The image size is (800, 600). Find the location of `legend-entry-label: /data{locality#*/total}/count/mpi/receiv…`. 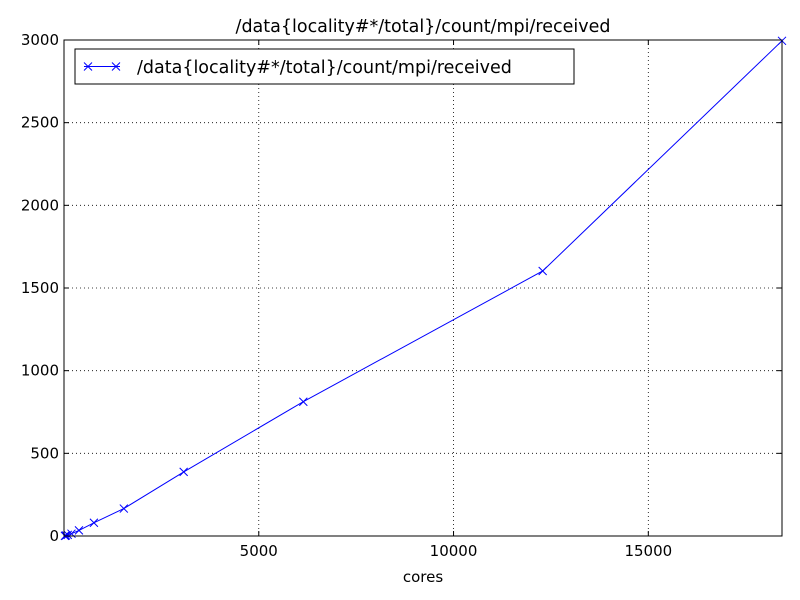

legend-entry-label: /data{locality#*/total}/count/mpi/receiv… is located at coordinates (324, 68).